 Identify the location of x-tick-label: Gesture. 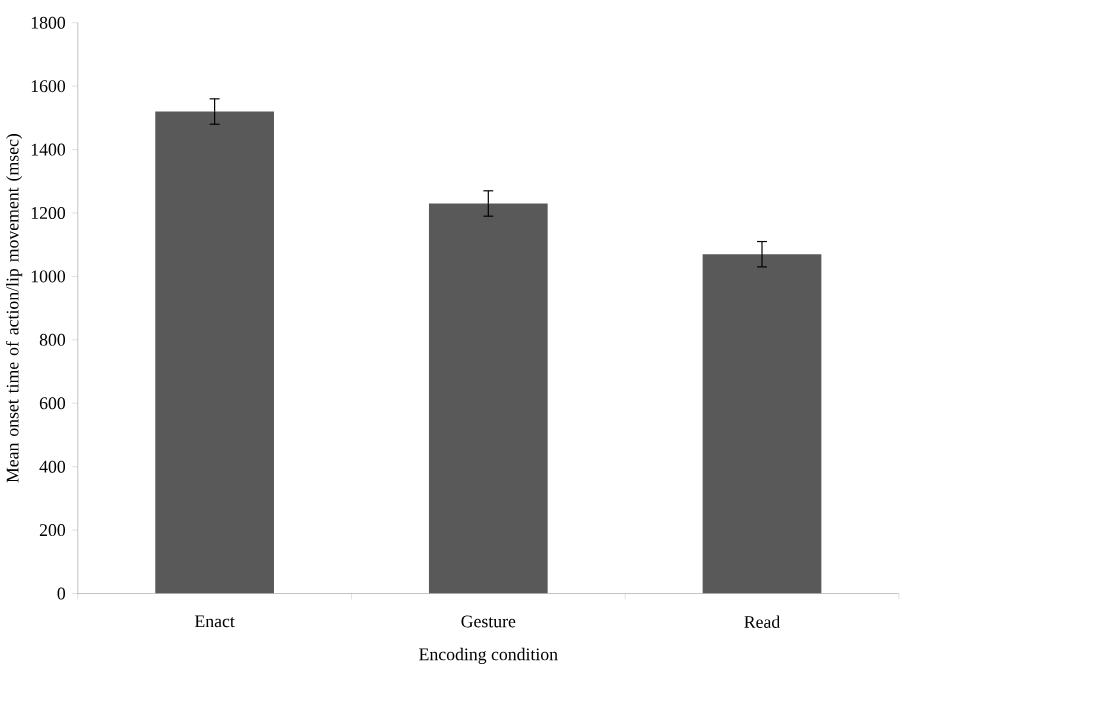
(488, 621).